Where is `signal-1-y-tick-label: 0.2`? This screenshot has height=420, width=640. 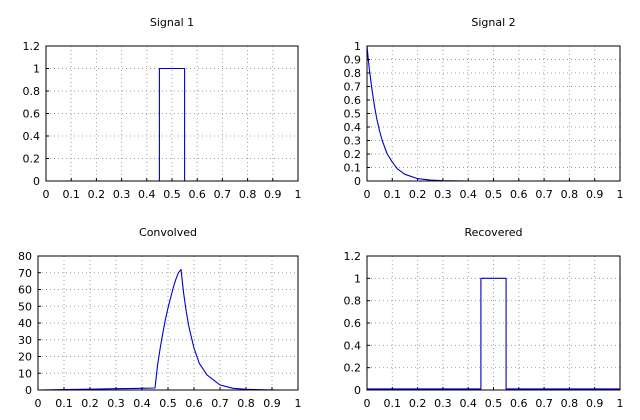 signal-1-y-tick-label: 0.2 is located at coordinates (32, 159).